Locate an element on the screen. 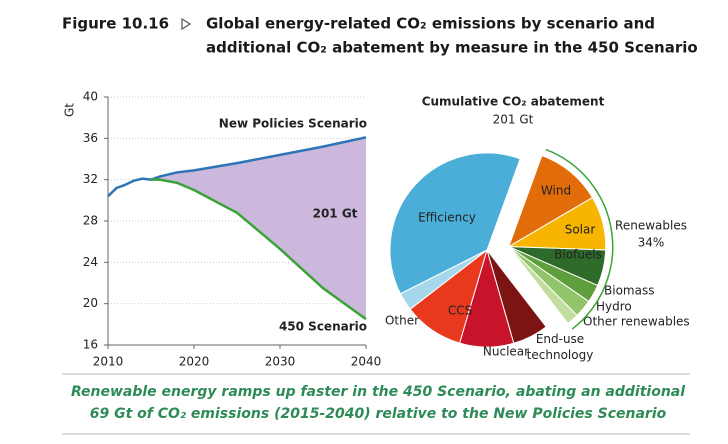 The height and width of the screenshot is (444, 728). y-tick-label: 32 is located at coordinates (90, 179).